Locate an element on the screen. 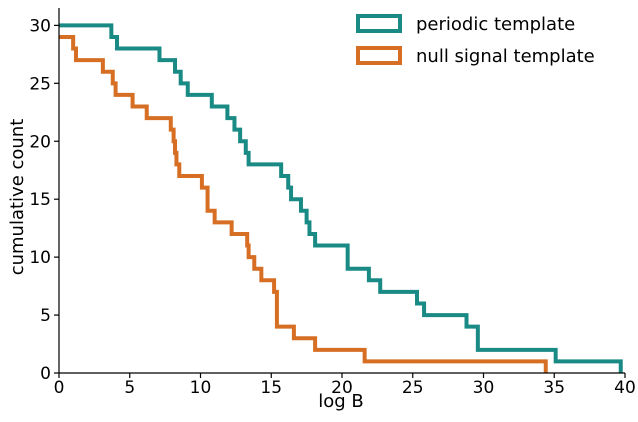  legend-label-null: null signal template is located at coordinates (505, 56).